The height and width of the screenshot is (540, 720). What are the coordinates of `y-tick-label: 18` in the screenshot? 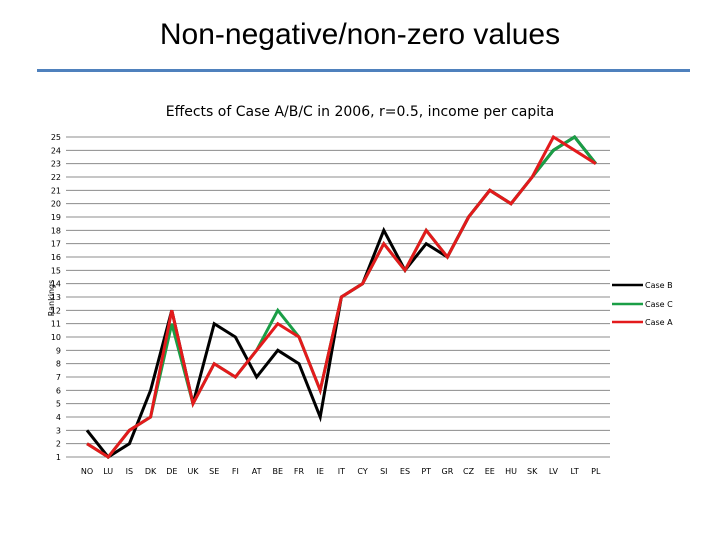 It's located at (56, 230).